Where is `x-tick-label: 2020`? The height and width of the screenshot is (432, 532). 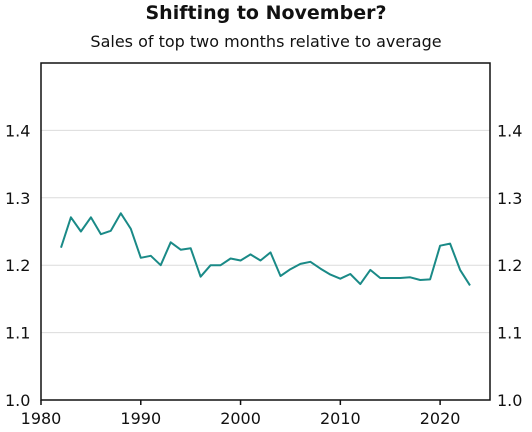
x-tick-label: 2020 is located at coordinates (440, 418).